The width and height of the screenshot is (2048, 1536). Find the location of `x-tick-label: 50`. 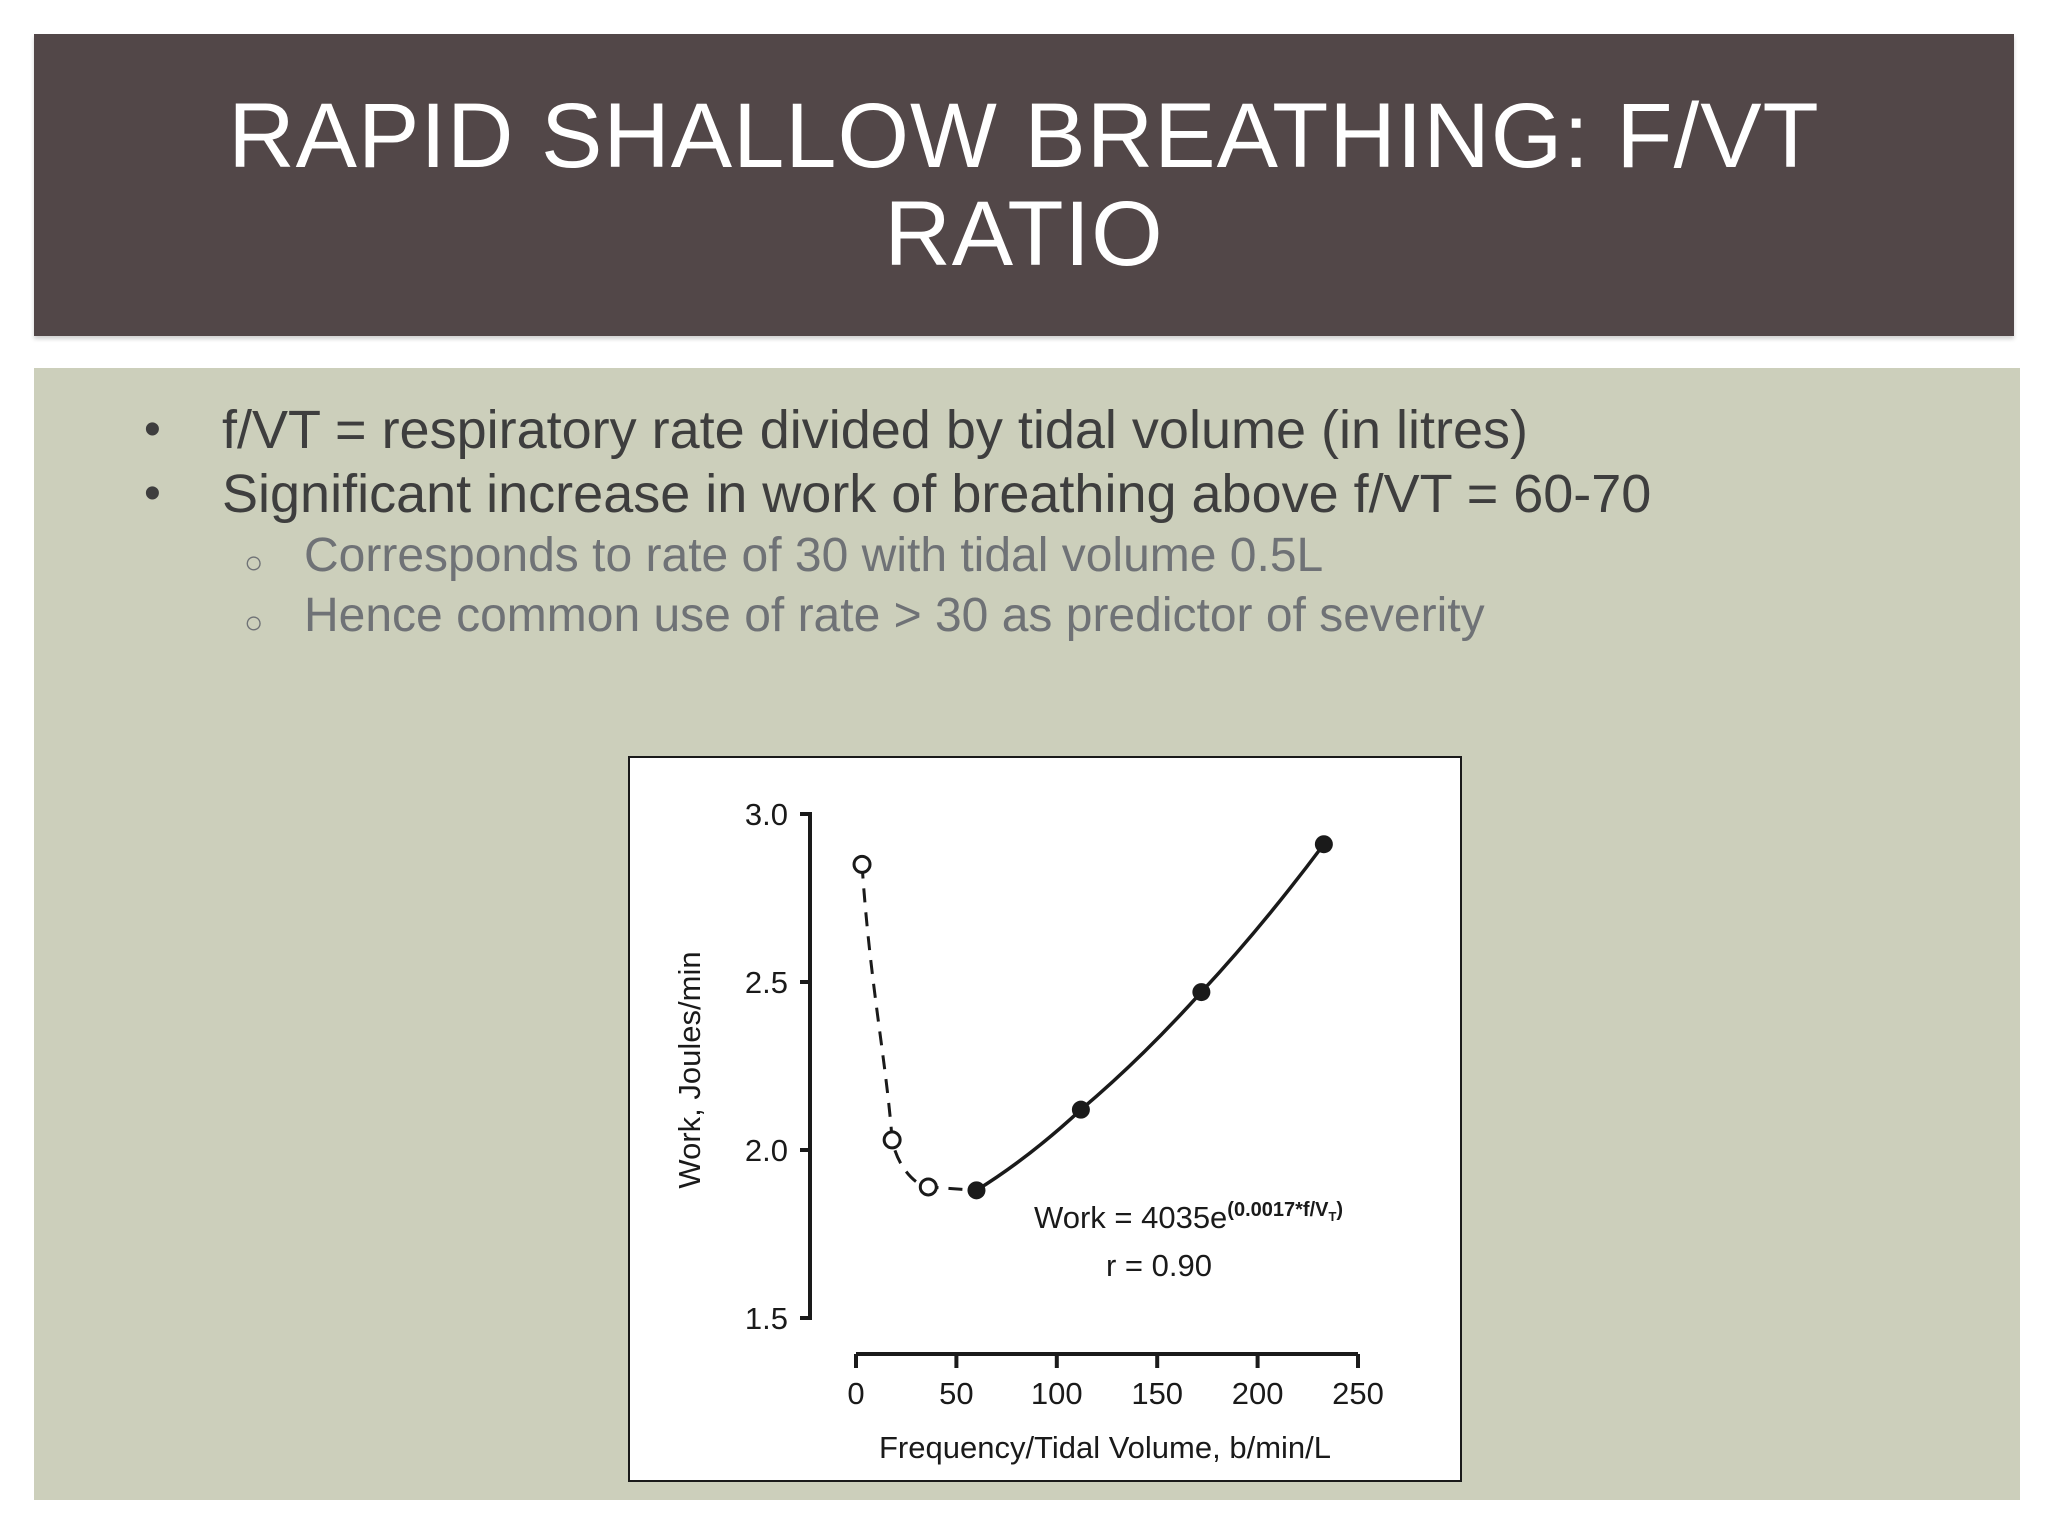

x-tick-label: 50 is located at coordinates (956, 1393).